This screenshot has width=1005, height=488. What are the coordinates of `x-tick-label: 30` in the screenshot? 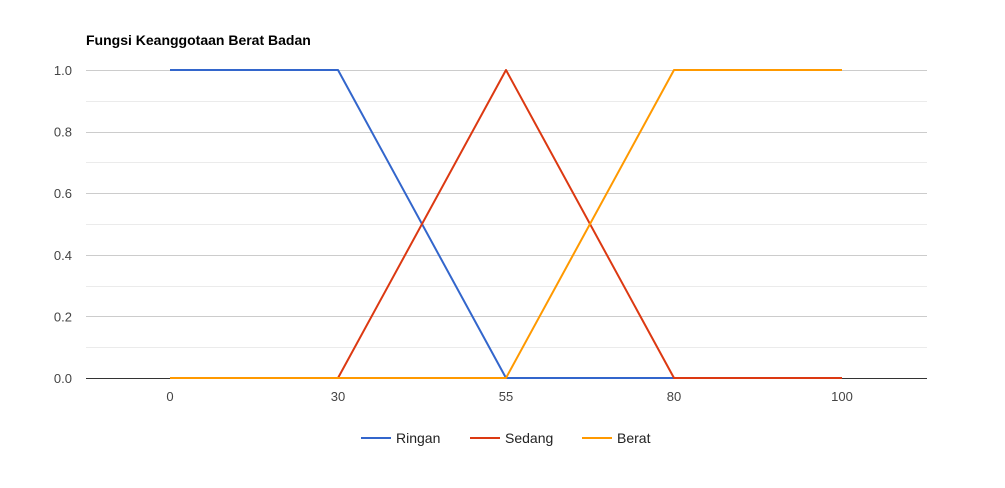 It's located at (338, 396).